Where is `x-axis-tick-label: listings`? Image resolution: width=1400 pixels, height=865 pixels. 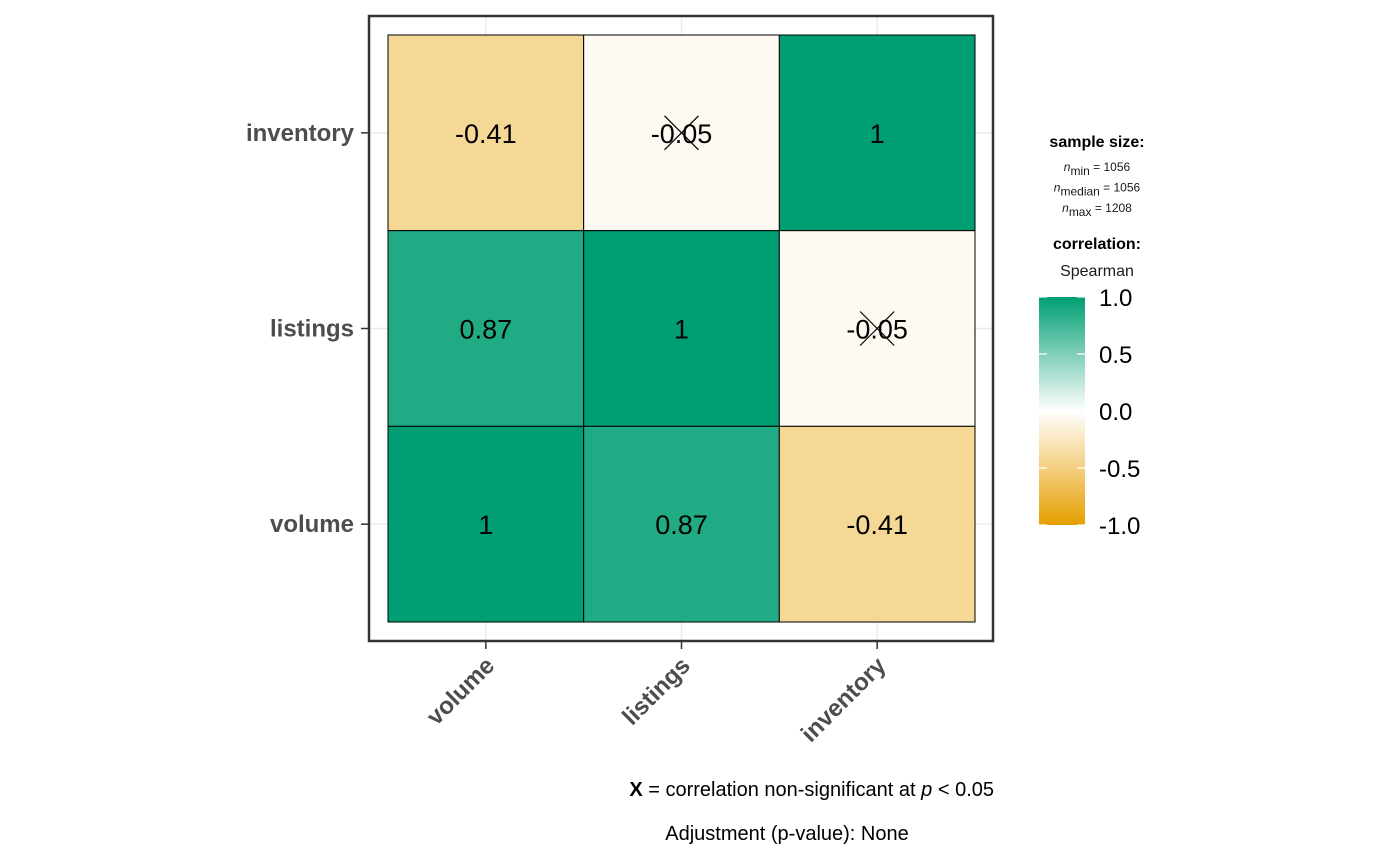 x-axis-tick-label: listings is located at coordinates (656, 691).